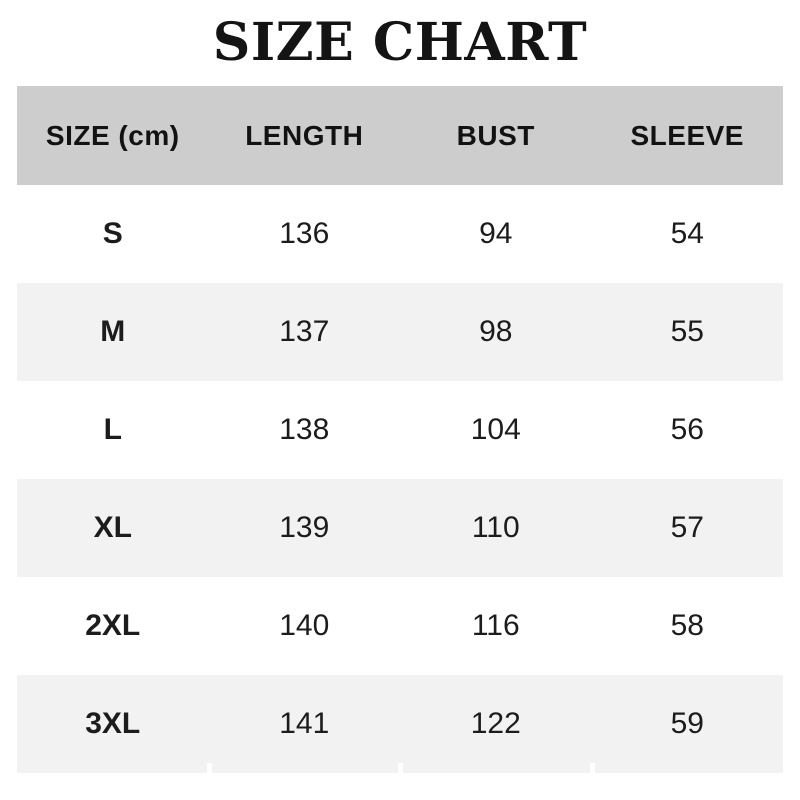 Image resolution: width=800 pixels, height=800 pixels. I want to click on size-cell: XL, so click(112, 527).